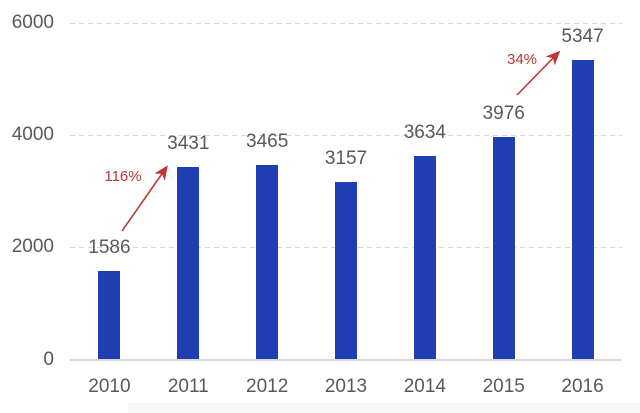  What do you see at coordinates (109, 315) in the screenshot?
I see `bar-2010` at bounding box center [109, 315].